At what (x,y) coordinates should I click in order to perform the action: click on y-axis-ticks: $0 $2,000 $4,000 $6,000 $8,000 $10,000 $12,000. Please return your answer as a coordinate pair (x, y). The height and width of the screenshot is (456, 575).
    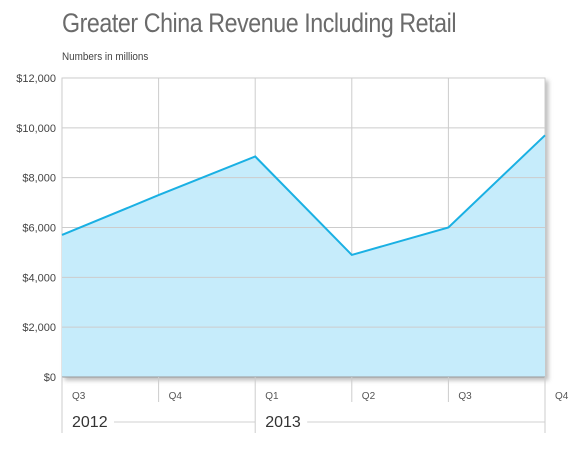
    Looking at the image, I should click on (36, 228).